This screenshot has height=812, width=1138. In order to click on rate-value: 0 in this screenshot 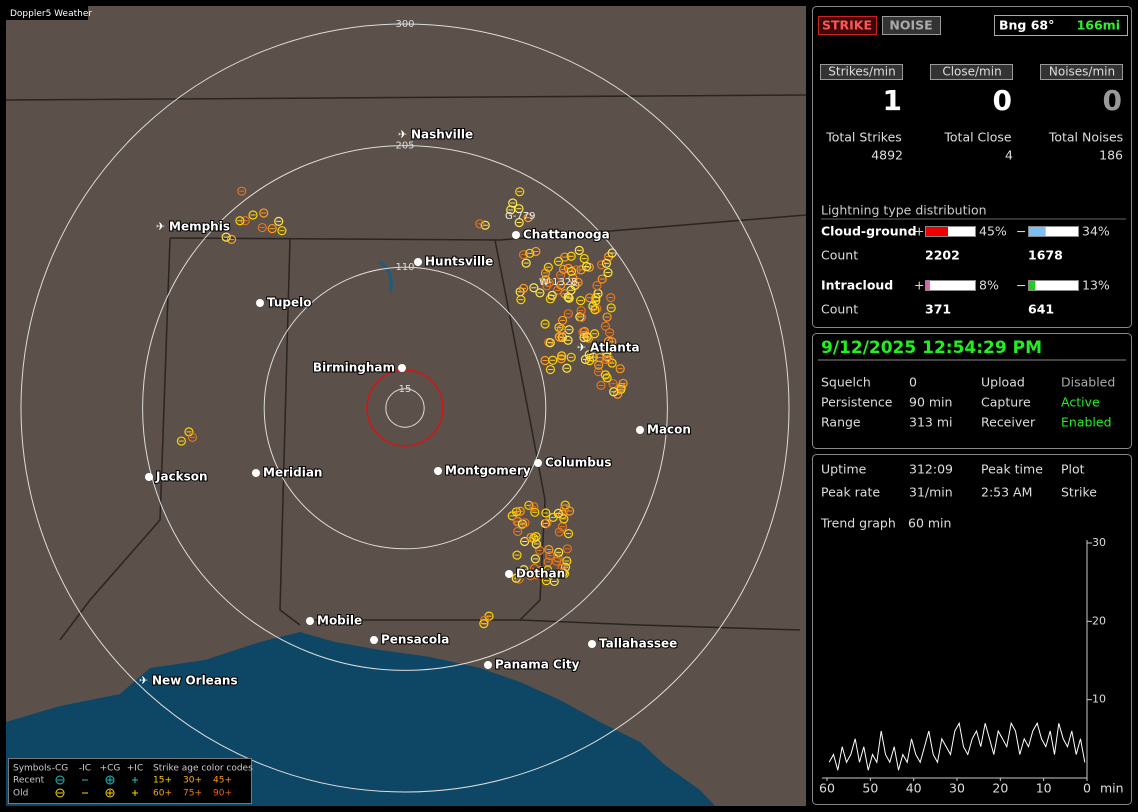, I will do `click(1112, 100)`.